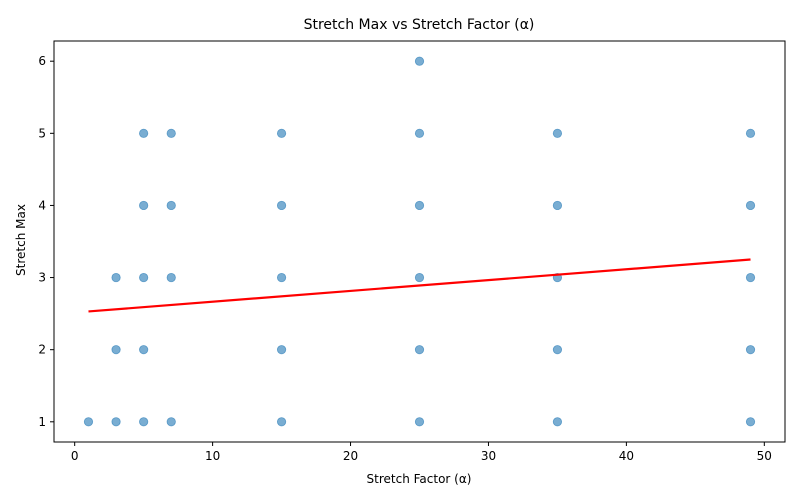  I want to click on x-tick-label: 10, so click(212, 456).